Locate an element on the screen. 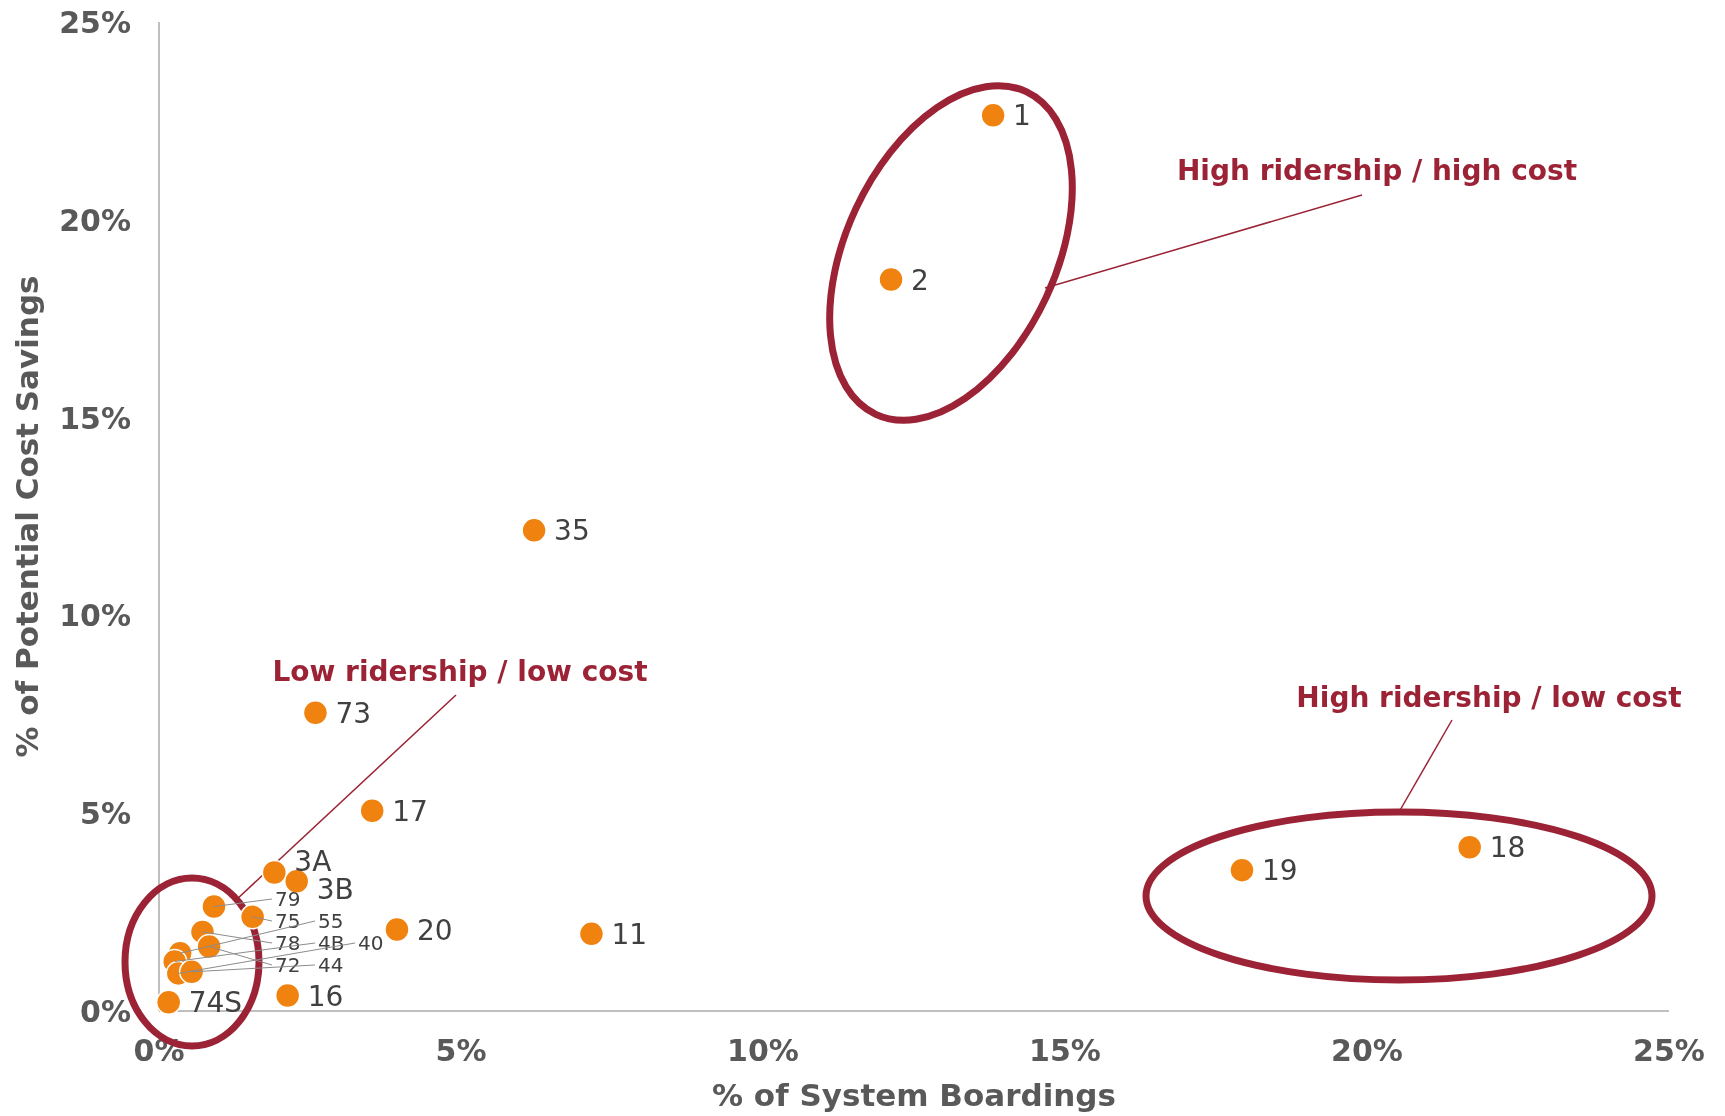  y-axis-title: % of Potential Cost Savings is located at coordinates (27, 516).